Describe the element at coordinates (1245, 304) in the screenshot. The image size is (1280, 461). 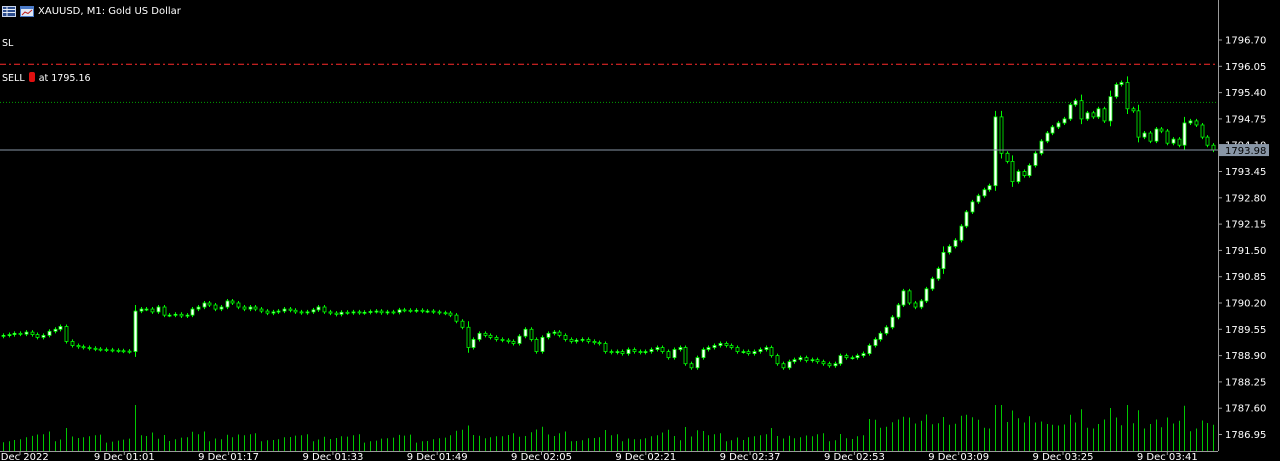
I see `price-tick-label: 1790.20` at that location.